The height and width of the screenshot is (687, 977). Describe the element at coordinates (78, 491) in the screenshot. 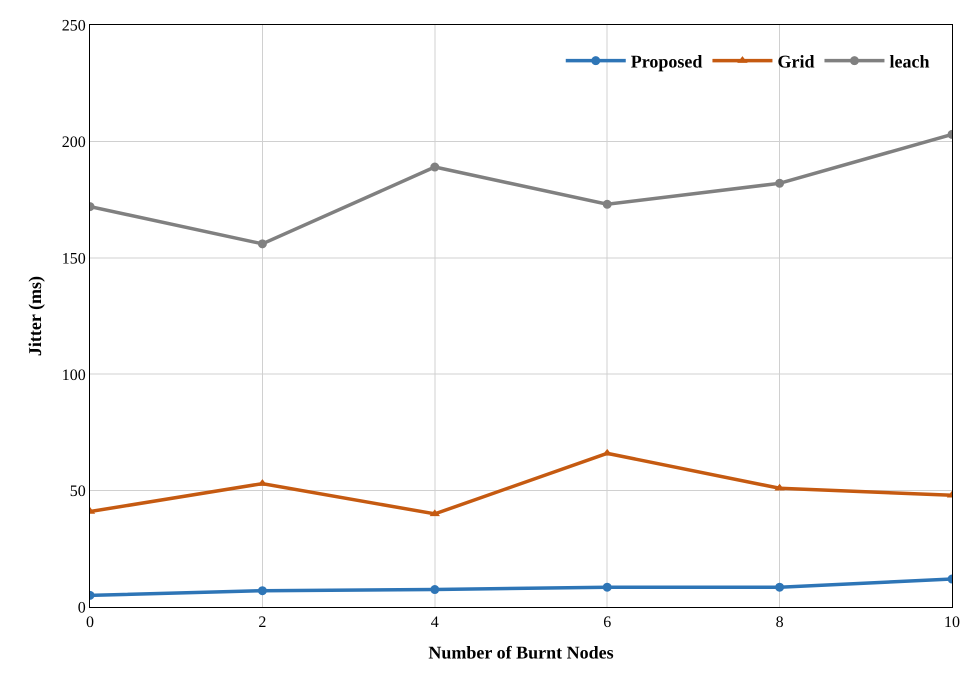

I see `y-tick-label: 50` at that location.